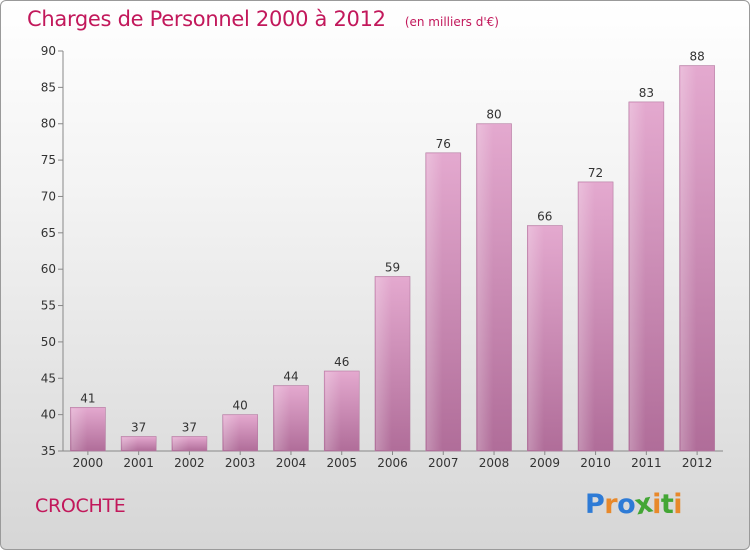 This screenshot has height=550, width=750. I want to click on bar-value-label: 44, so click(290, 377).